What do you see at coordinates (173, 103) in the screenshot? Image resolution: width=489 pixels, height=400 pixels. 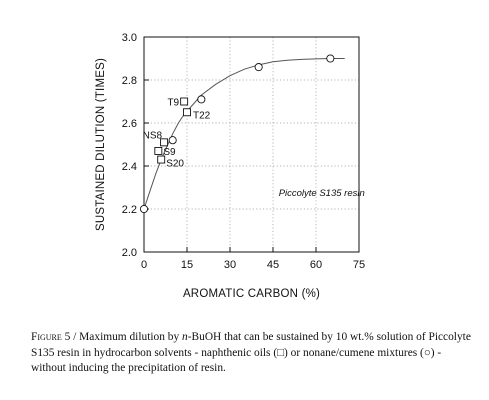 I see `point-label: T9` at bounding box center [173, 103].